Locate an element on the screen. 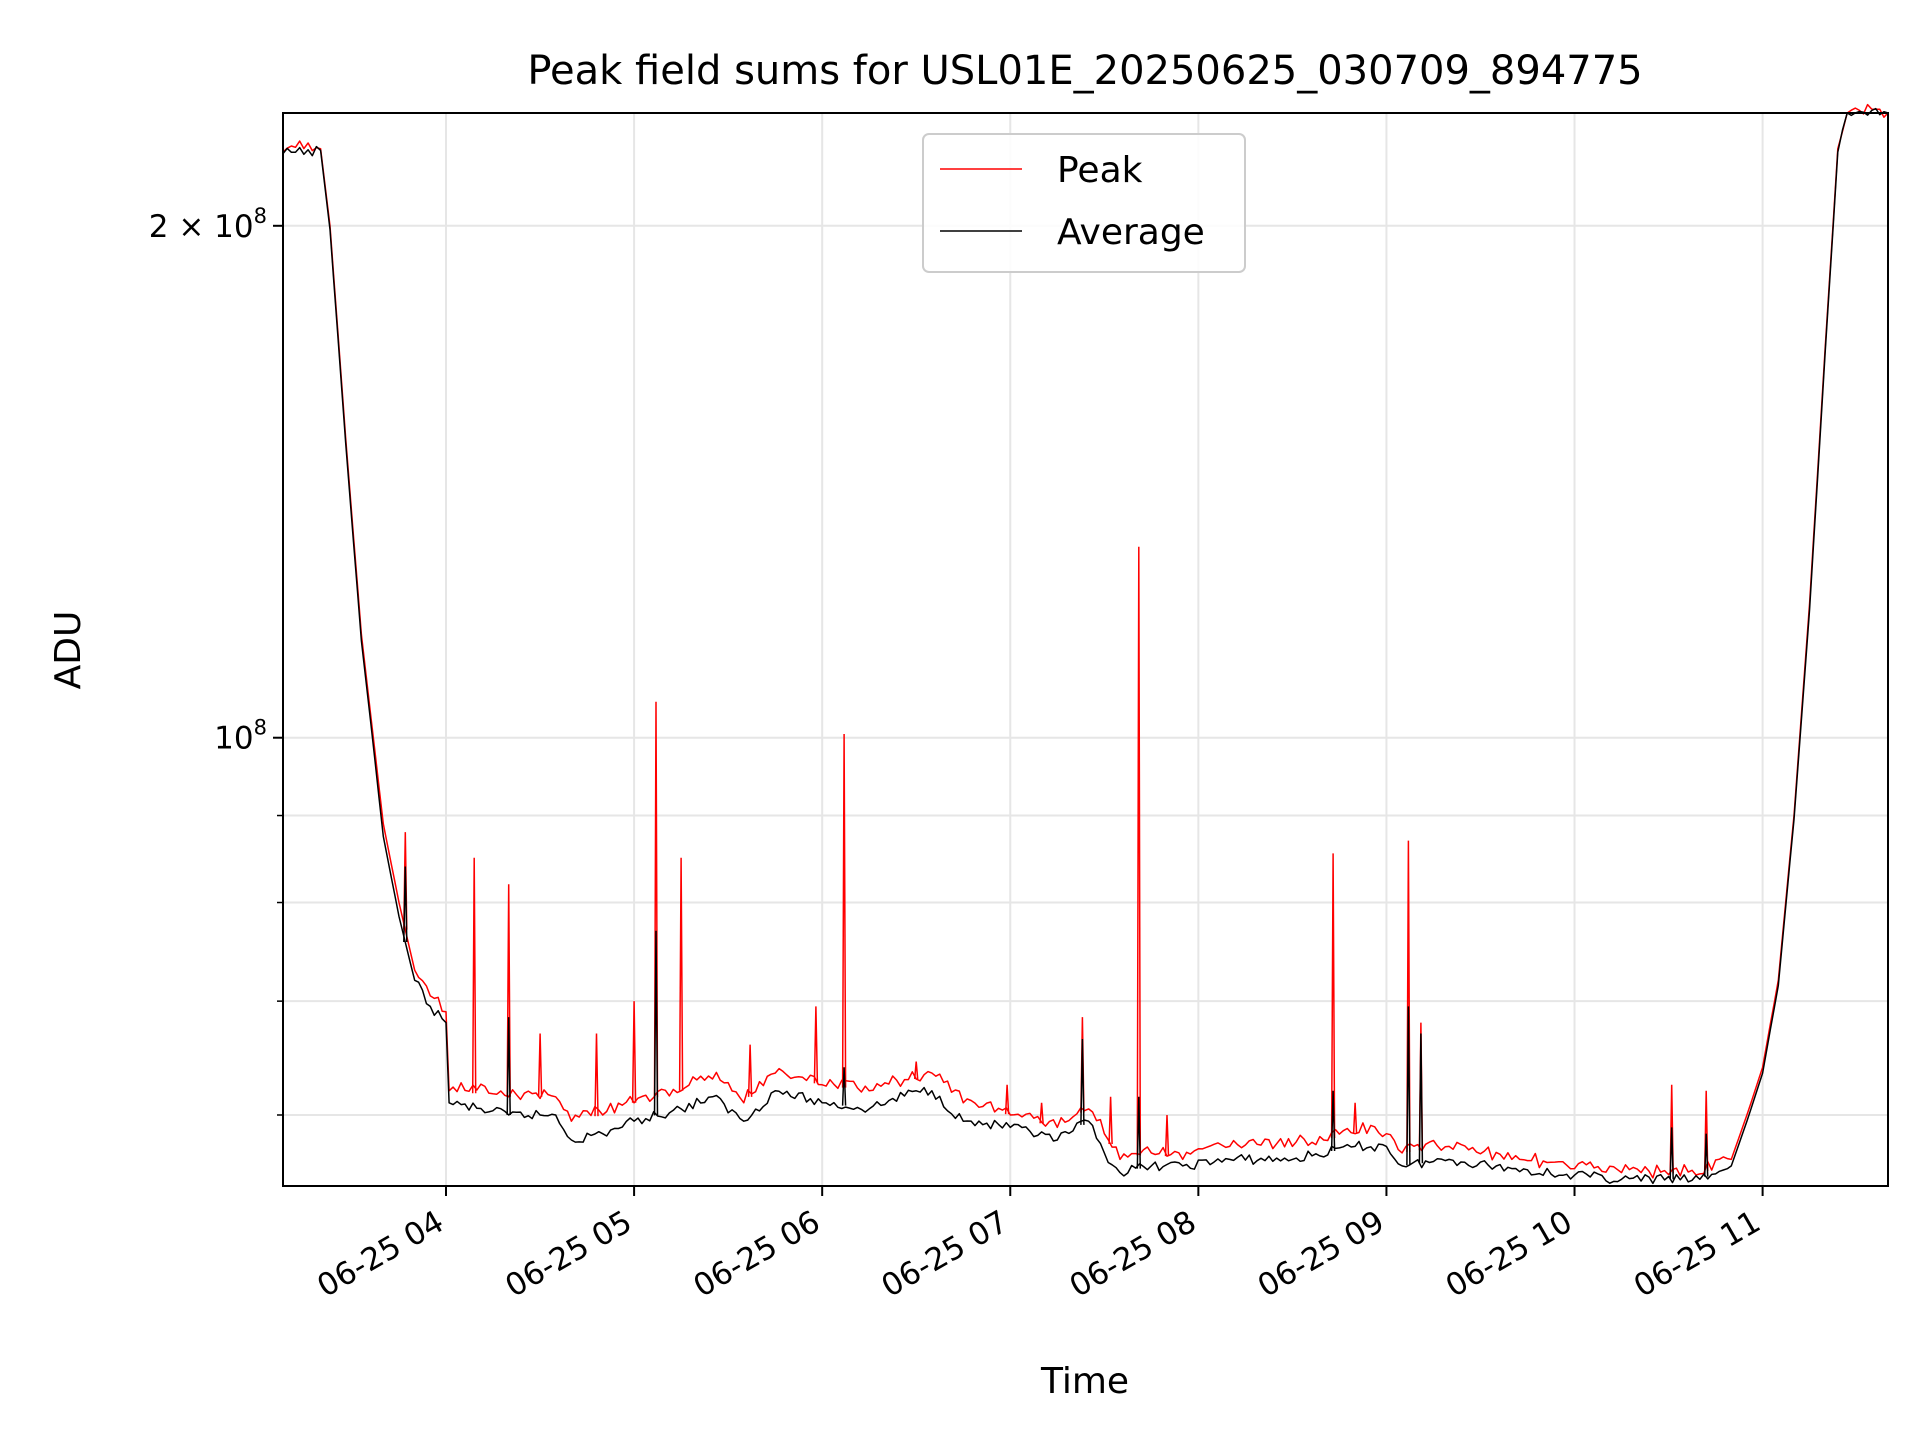 The width and height of the screenshot is (1920, 1440). y-tick-label: 2 × 108 is located at coordinates (208, 224).